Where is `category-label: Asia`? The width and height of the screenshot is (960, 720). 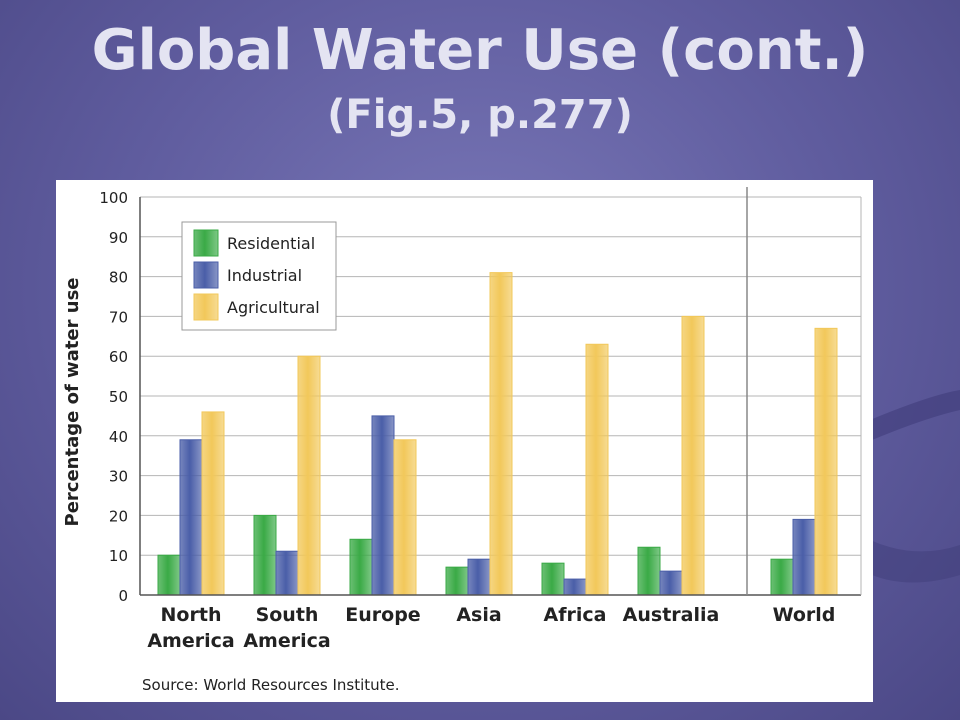
category-label: Asia is located at coordinates (478, 615).